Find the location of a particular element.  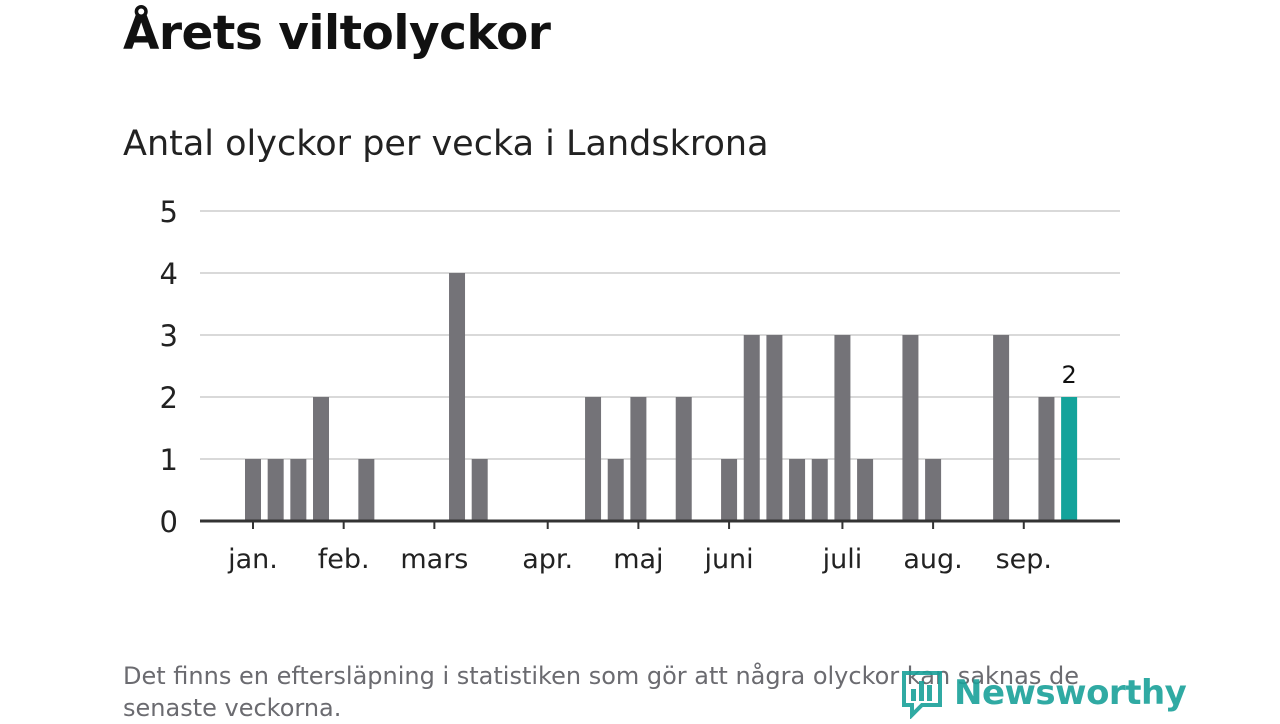

highlighted-bar is located at coordinates (1069, 459).